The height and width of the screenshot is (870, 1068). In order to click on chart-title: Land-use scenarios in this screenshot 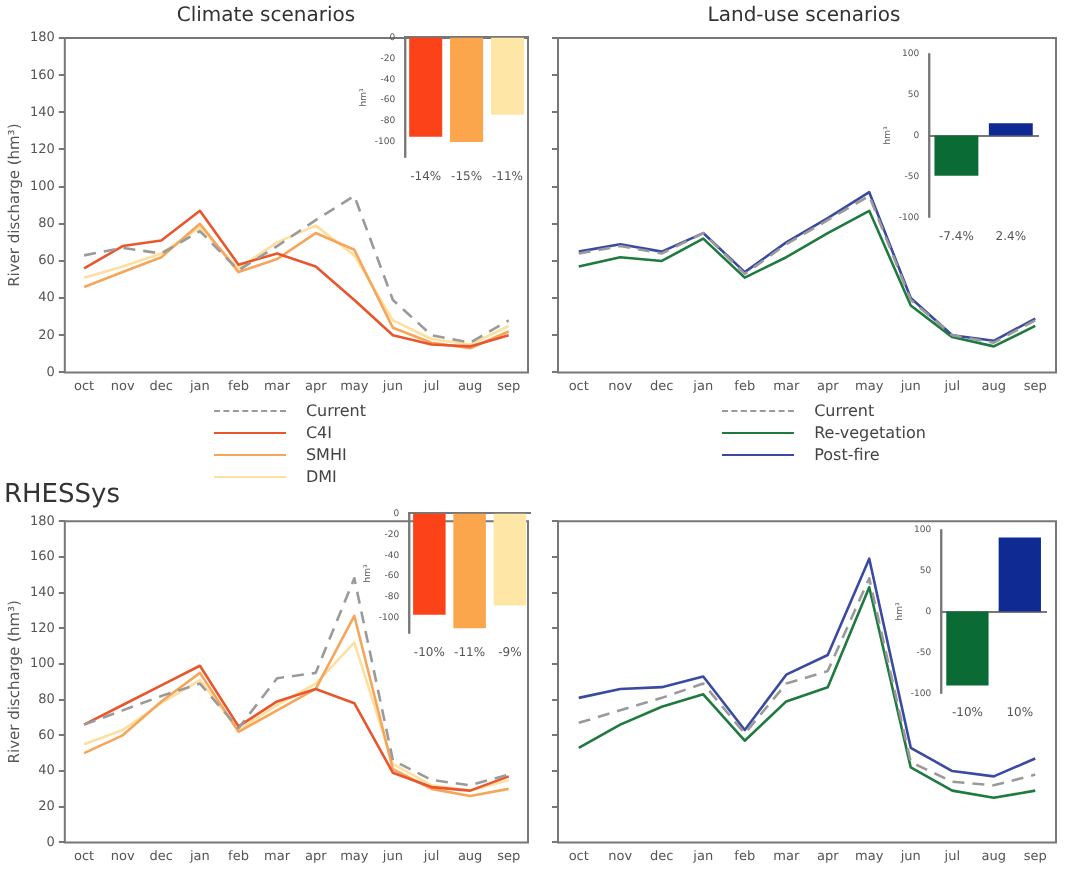, I will do `click(804, 16)`.